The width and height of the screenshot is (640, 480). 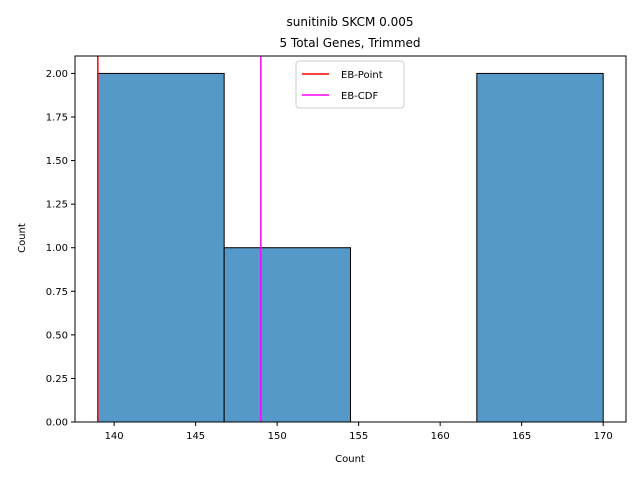 What do you see at coordinates (350, 22) in the screenshot?
I see `chart-title-line-1: sunitinib SKCM 0.005` at bounding box center [350, 22].